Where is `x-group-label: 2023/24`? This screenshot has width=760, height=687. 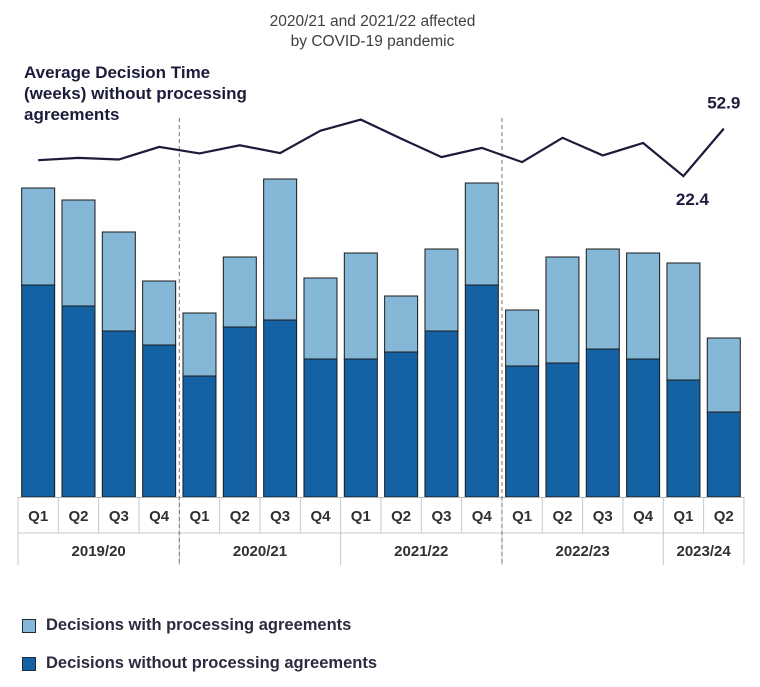
x-group-label: 2023/24 is located at coordinates (703, 551).